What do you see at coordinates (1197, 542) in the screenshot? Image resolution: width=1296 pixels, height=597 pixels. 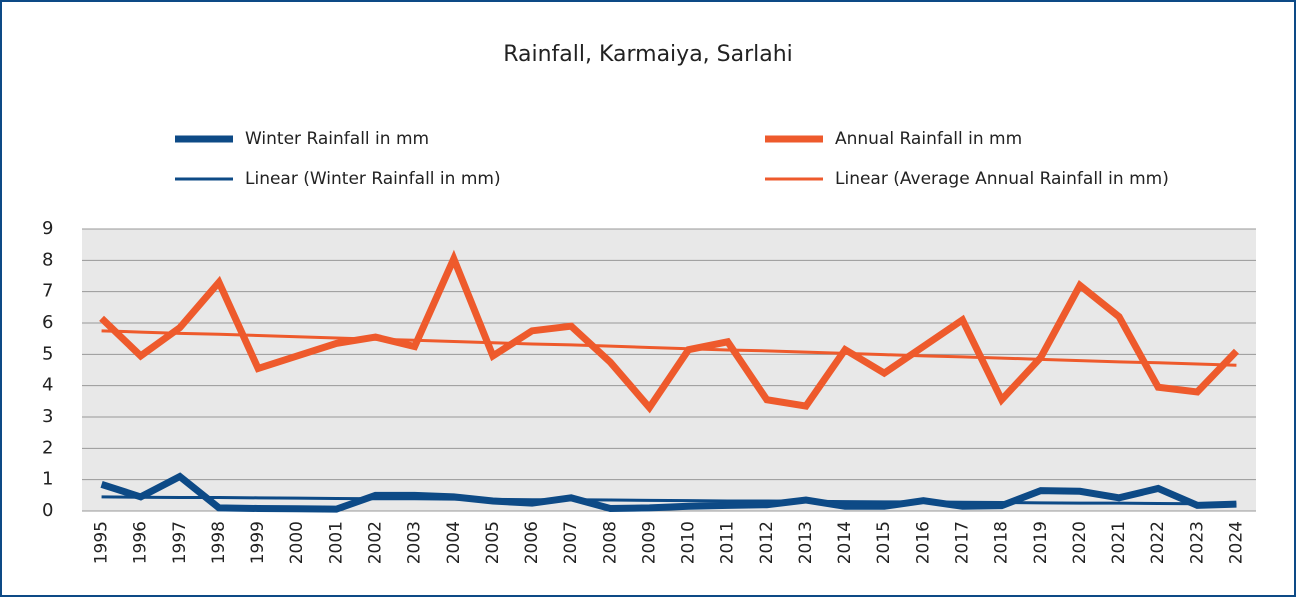 I see `x-tick-label: 2023` at bounding box center [1197, 542].